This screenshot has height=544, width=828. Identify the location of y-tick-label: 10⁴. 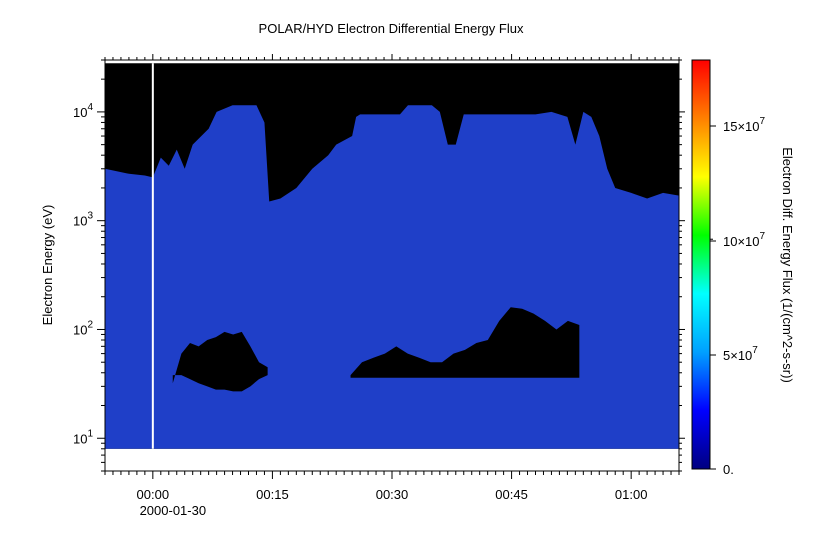
(83, 111).